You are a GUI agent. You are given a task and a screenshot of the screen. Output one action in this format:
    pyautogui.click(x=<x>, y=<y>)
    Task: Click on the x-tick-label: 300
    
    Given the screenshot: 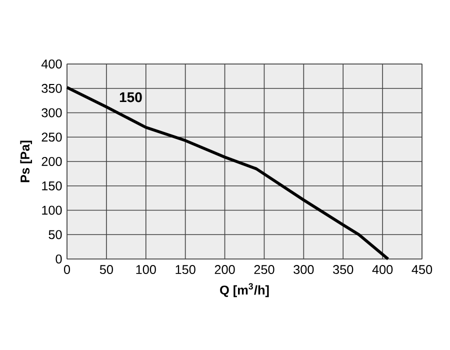 What is the action you would take?
    pyautogui.click(x=304, y=269)
    